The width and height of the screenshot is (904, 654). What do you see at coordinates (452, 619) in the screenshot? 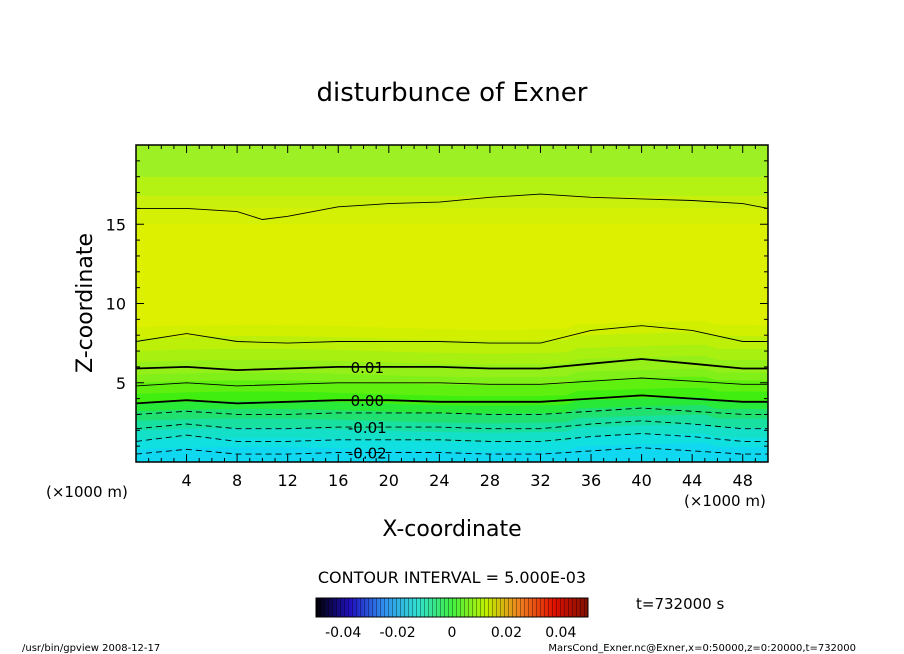
I see `colorbar: -0.04 -0.02 0 0.02 0.04` at bounding box center [452, 619].